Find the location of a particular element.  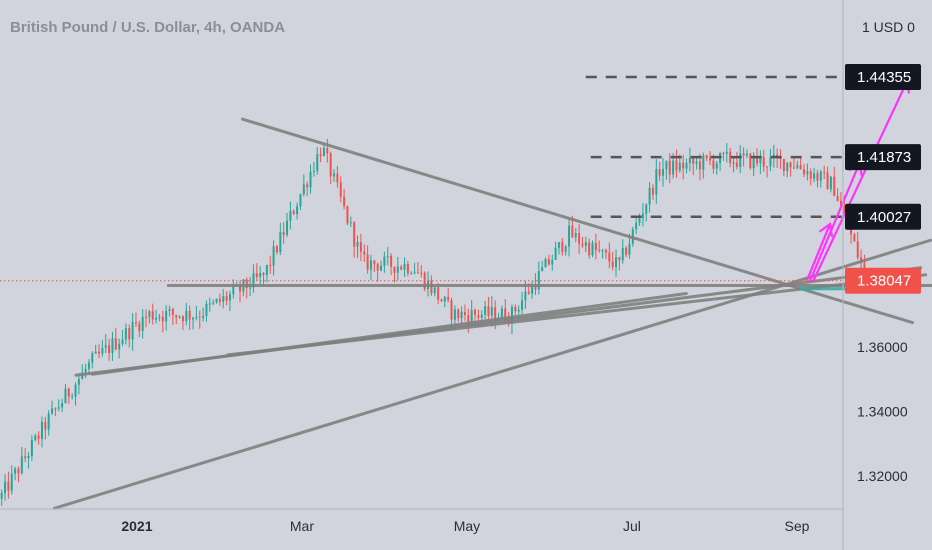

current-price-badge-background is located at coordinates (883, 280).